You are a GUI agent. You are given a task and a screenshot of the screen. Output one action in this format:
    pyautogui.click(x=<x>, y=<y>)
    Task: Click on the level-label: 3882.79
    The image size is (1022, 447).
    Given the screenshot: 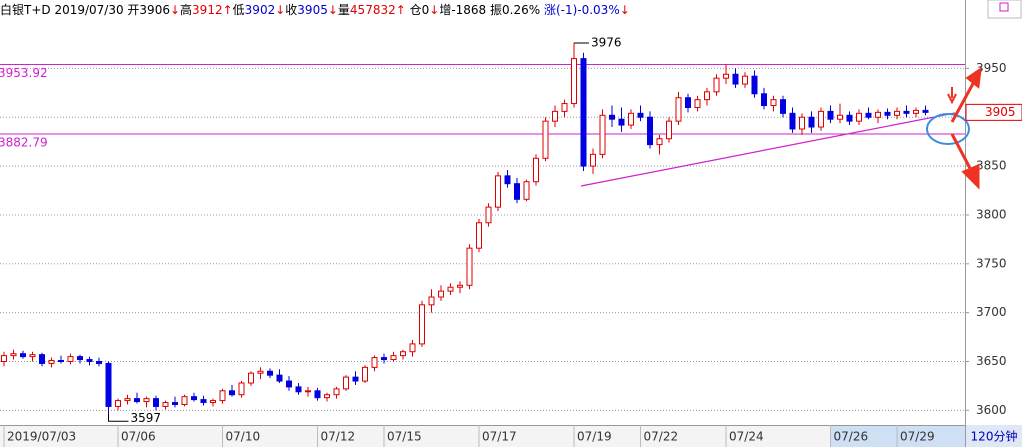 What is the action you would take?
    pyautogui.click(x=24, y=143)
    